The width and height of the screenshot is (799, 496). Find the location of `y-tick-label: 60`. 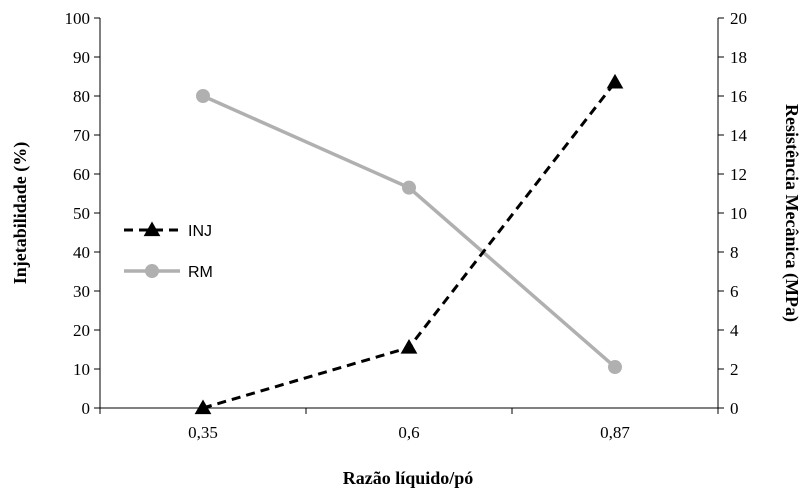

y-tick-label: 60 is located at coordinates (81, 174).